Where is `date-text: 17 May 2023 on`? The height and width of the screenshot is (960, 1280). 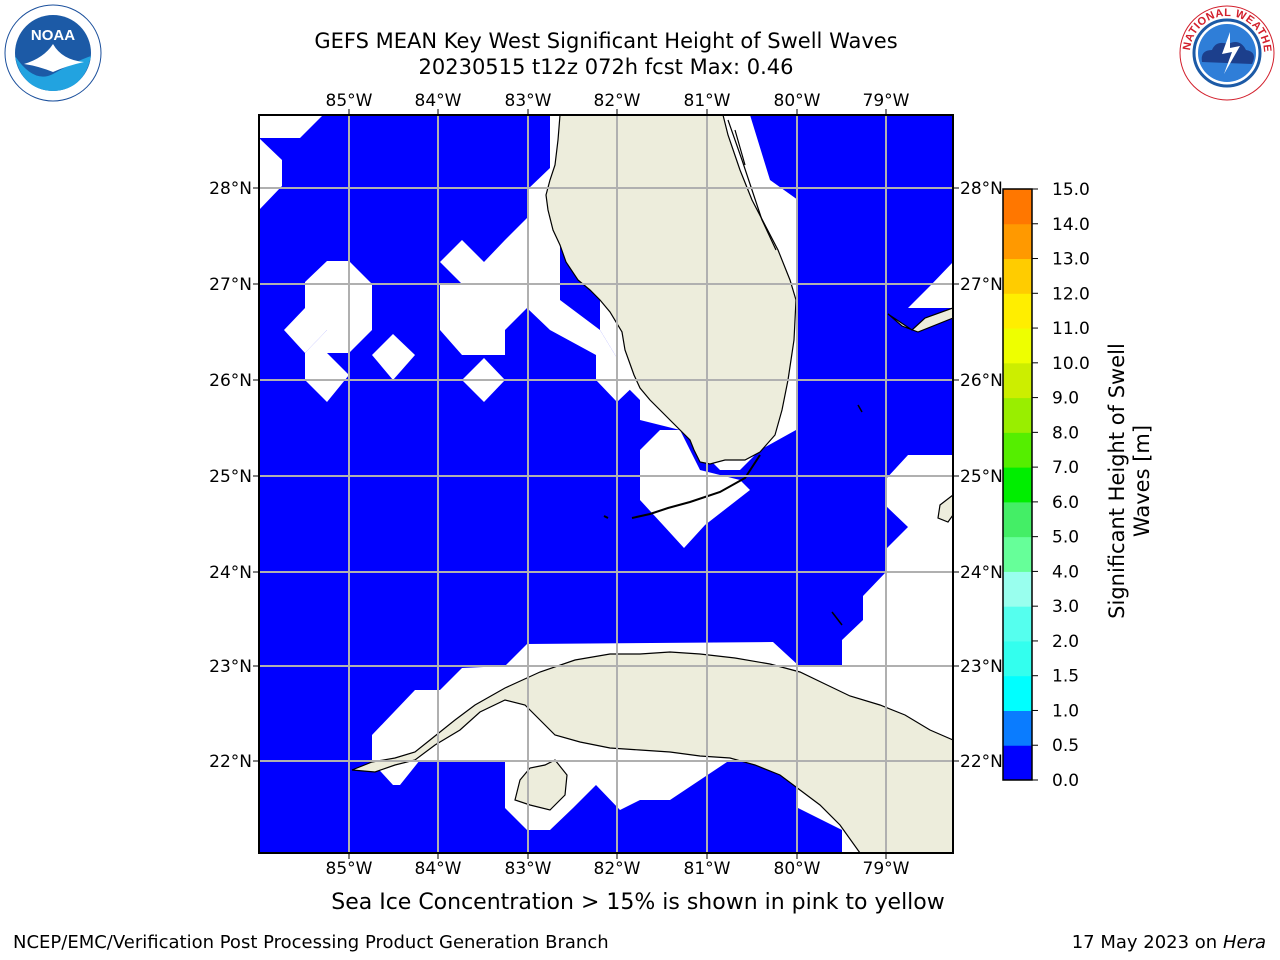 date-text: 17 May 2023 on is located at coordinates (1144, 942).